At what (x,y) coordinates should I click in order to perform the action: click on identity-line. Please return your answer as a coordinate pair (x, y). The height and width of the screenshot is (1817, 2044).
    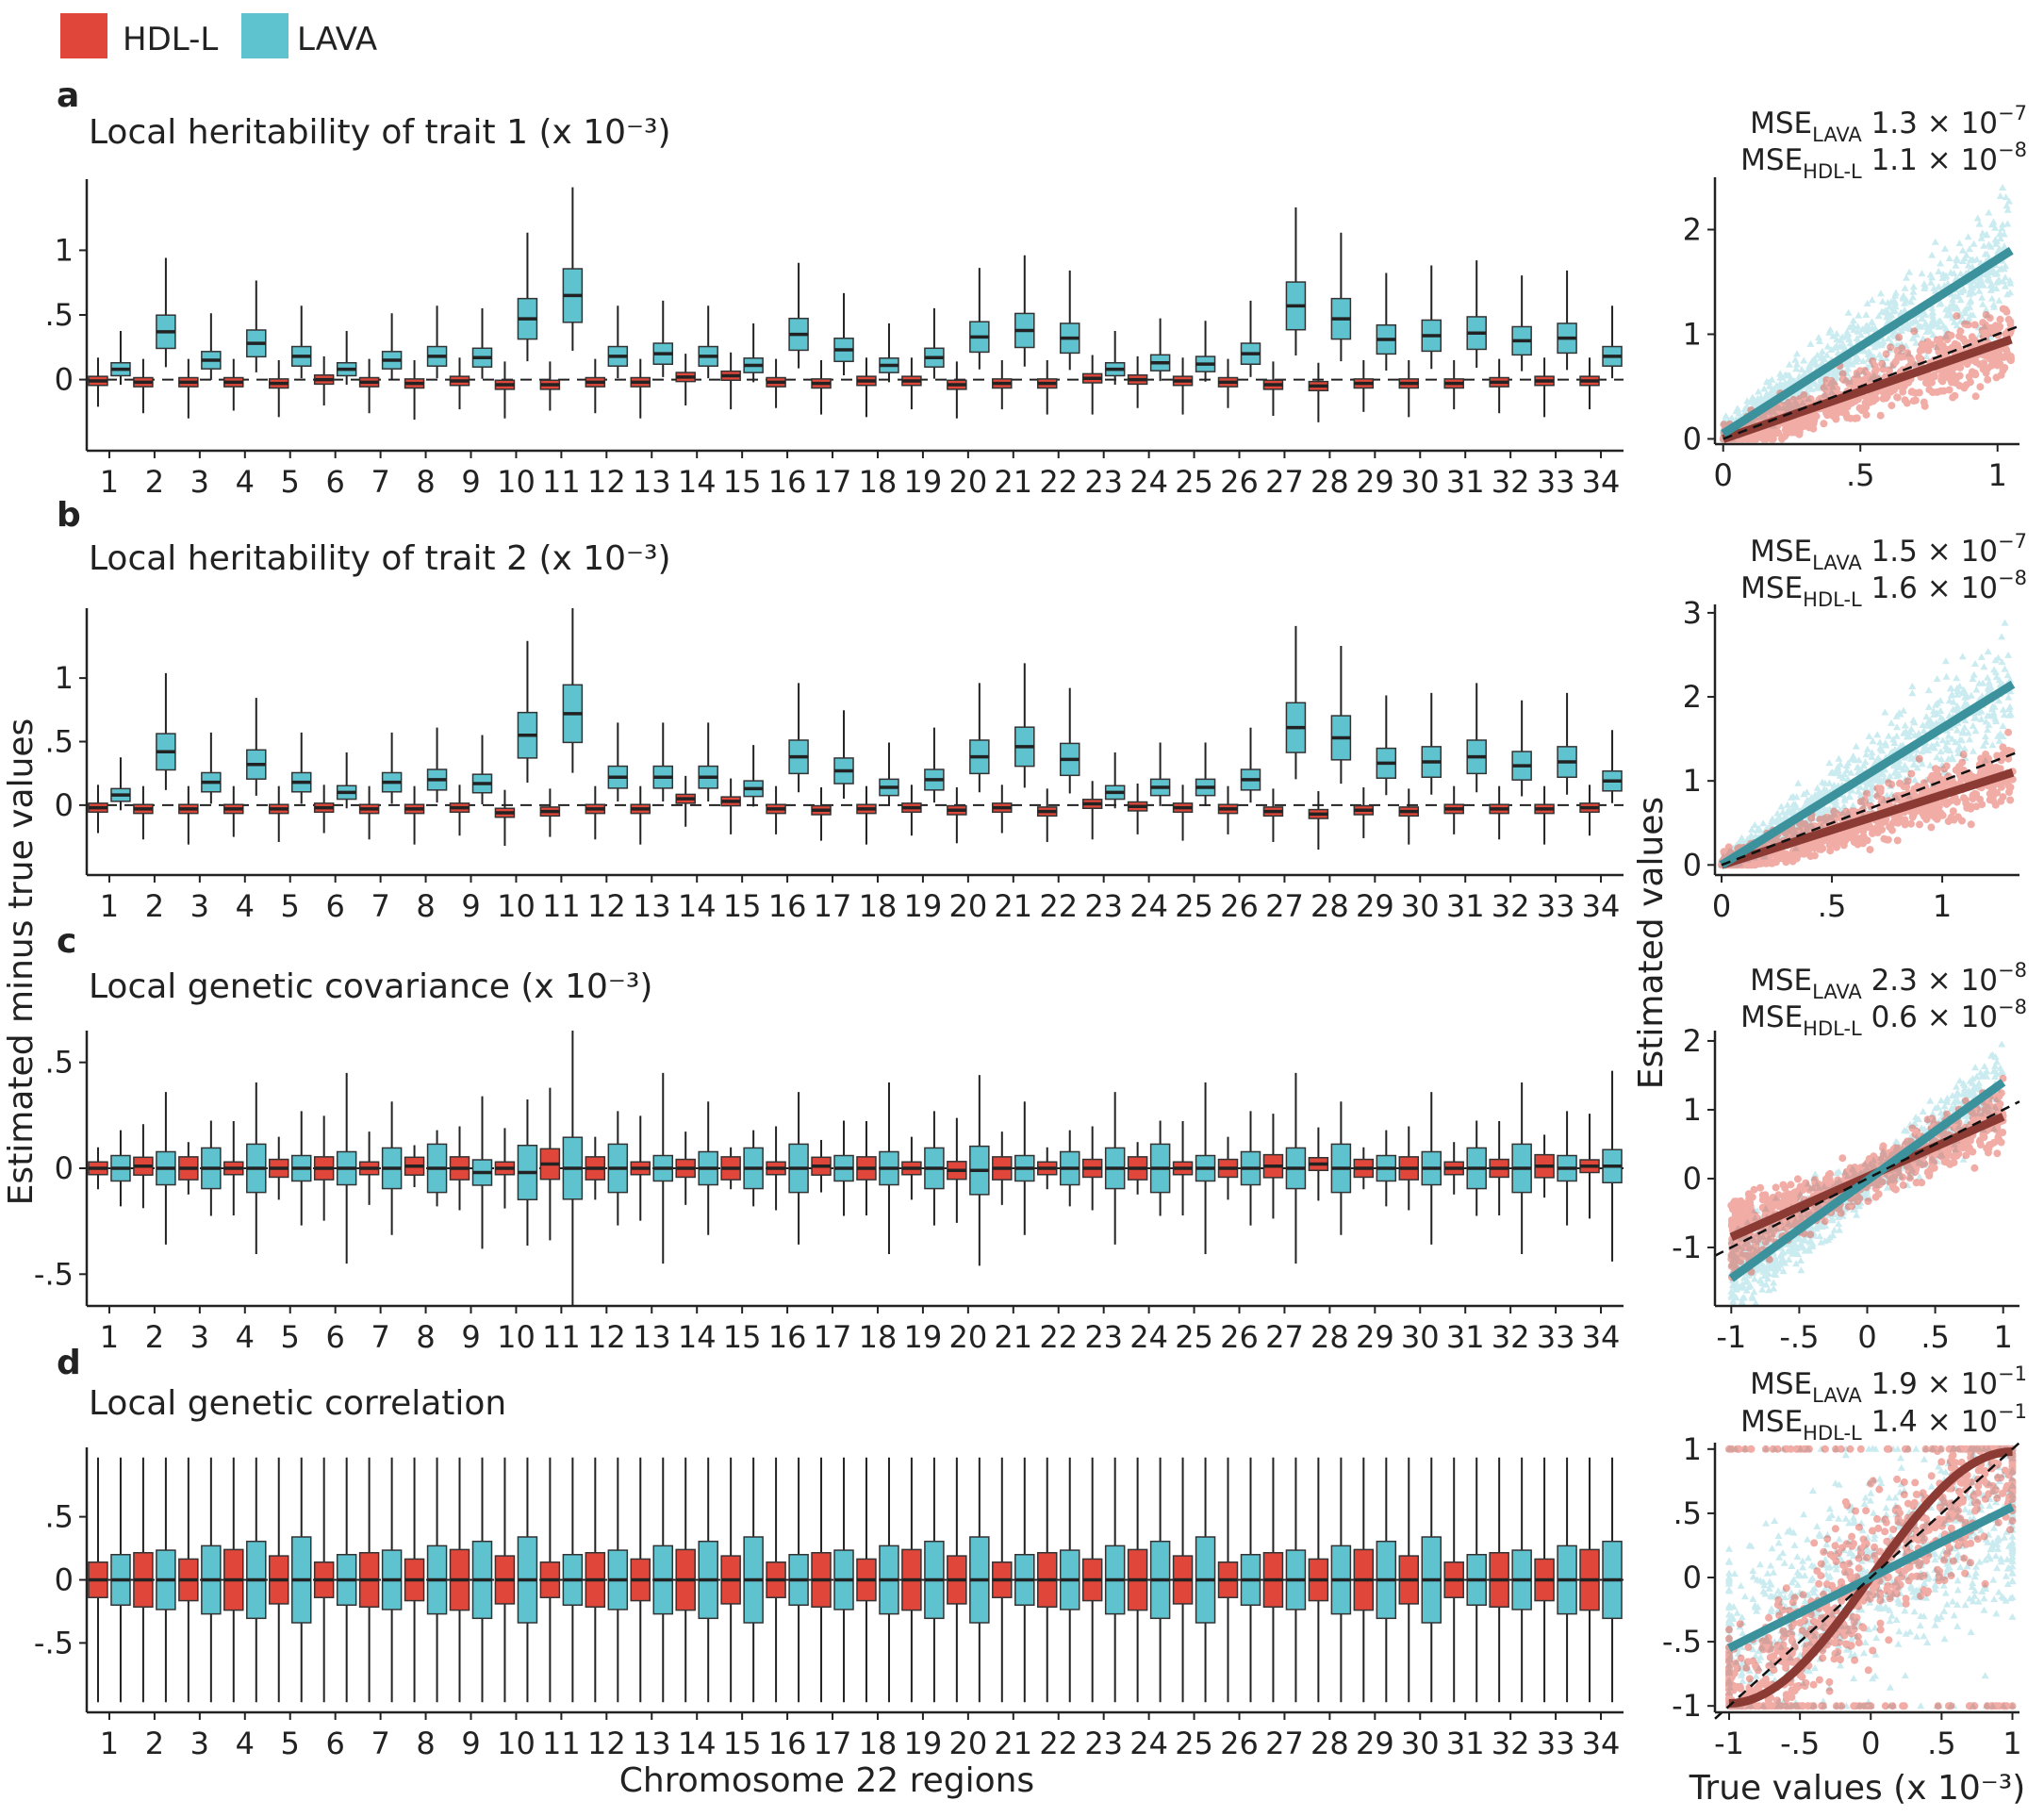
    Looking at the image, I should click on (1871, 808).